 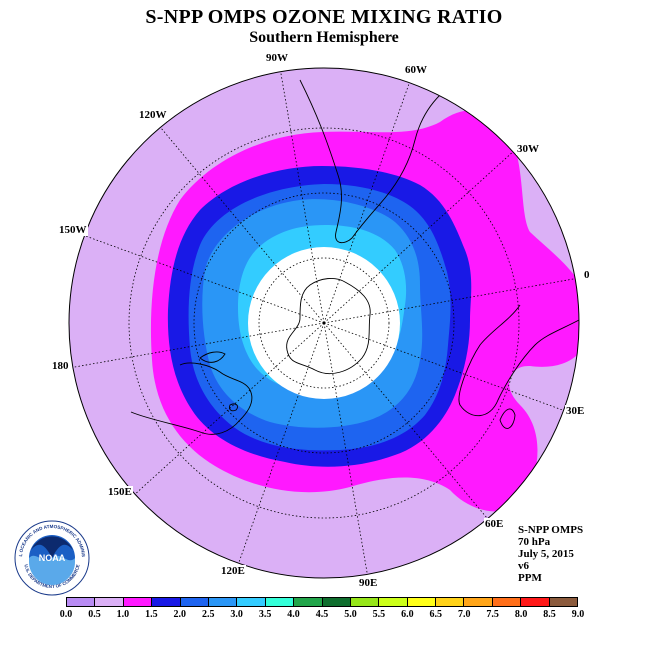 What do you see at coordinates (546, 554) in the screenshot?
I see `info-date: July 5, 2015` at bounding box center [546, 554].